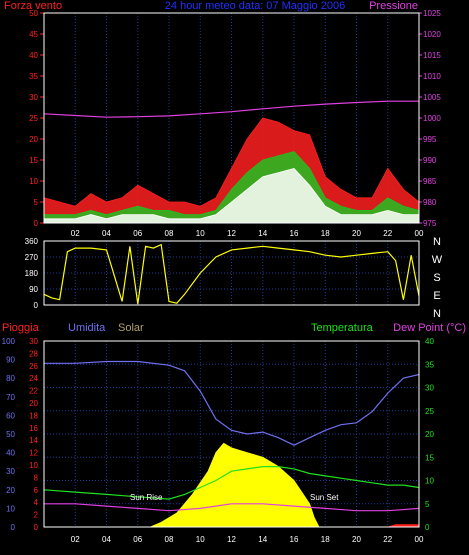 The image size is (469, 555). What do you see at coordinates (36, 223) in the screenshot?
I see `wind-tick-label: 0` at bounding box center [36, 223].